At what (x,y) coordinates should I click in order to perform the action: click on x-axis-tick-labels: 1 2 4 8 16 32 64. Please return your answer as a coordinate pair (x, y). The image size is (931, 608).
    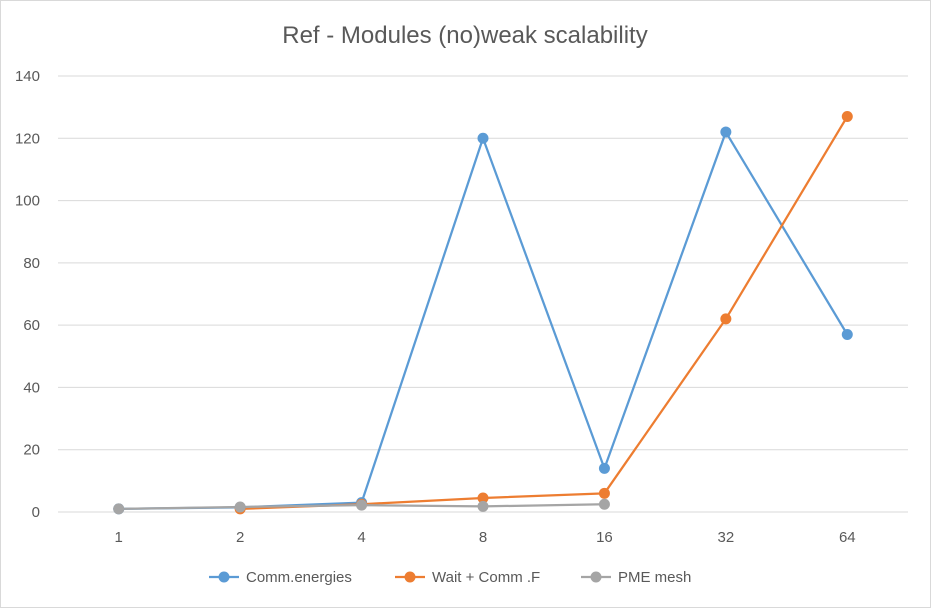
    Looking at the image, I should click on (485, 537).